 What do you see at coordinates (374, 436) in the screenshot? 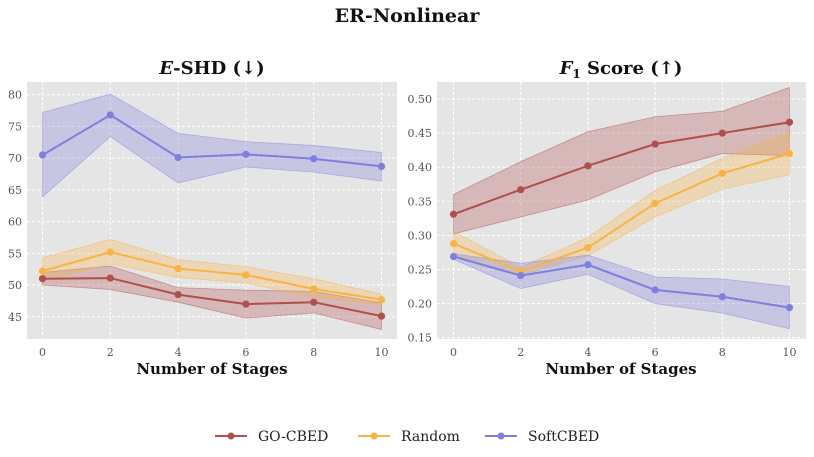
I see `legend-marker-random` at bounding box center [374, 436].